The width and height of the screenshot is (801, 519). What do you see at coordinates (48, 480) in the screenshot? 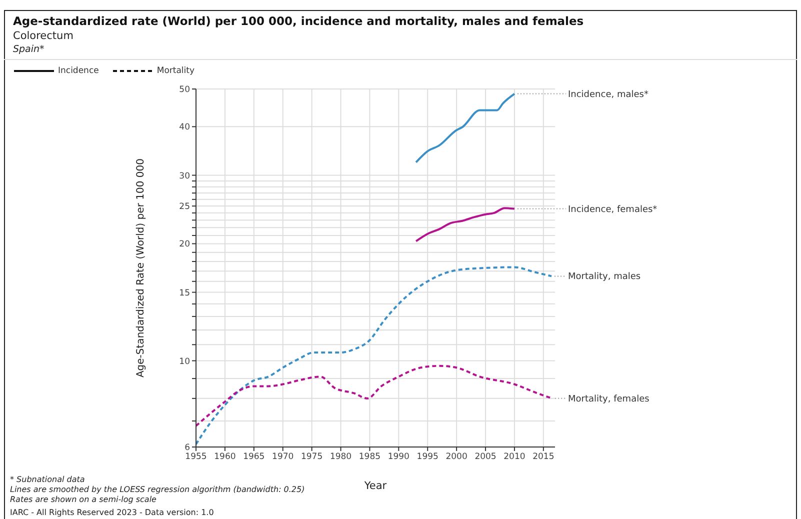
I see `text: * Subnational data` at bounding box center [48, 480].